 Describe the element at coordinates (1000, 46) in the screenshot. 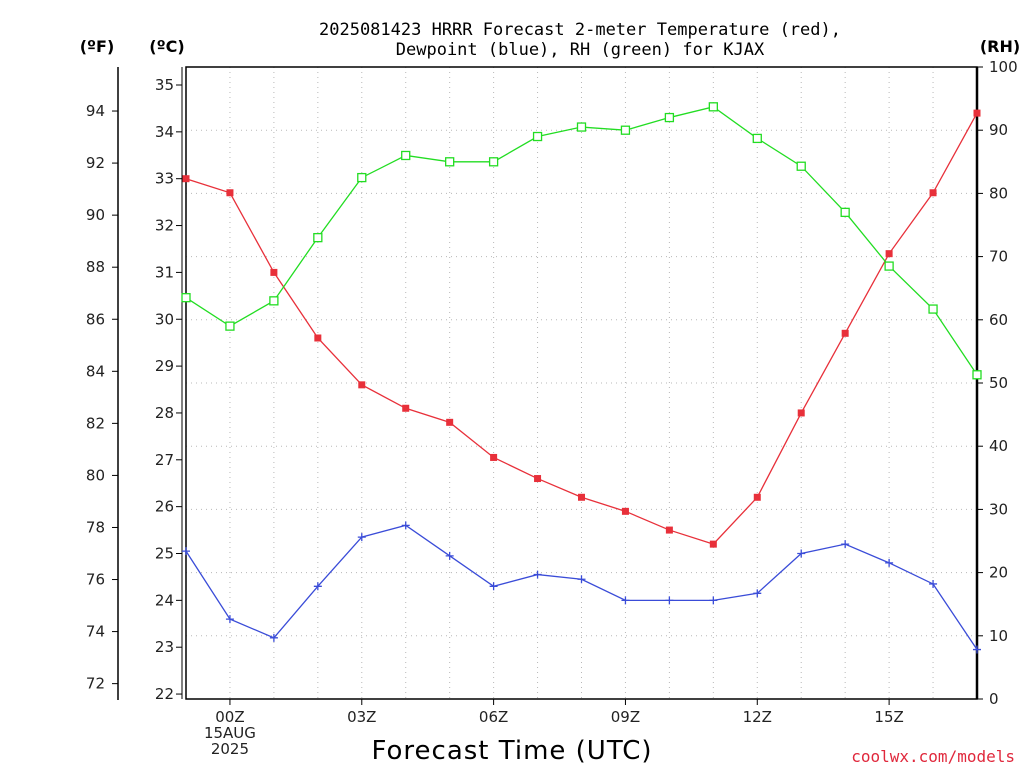

I see `rh-unit-label: (RH)` at that location.